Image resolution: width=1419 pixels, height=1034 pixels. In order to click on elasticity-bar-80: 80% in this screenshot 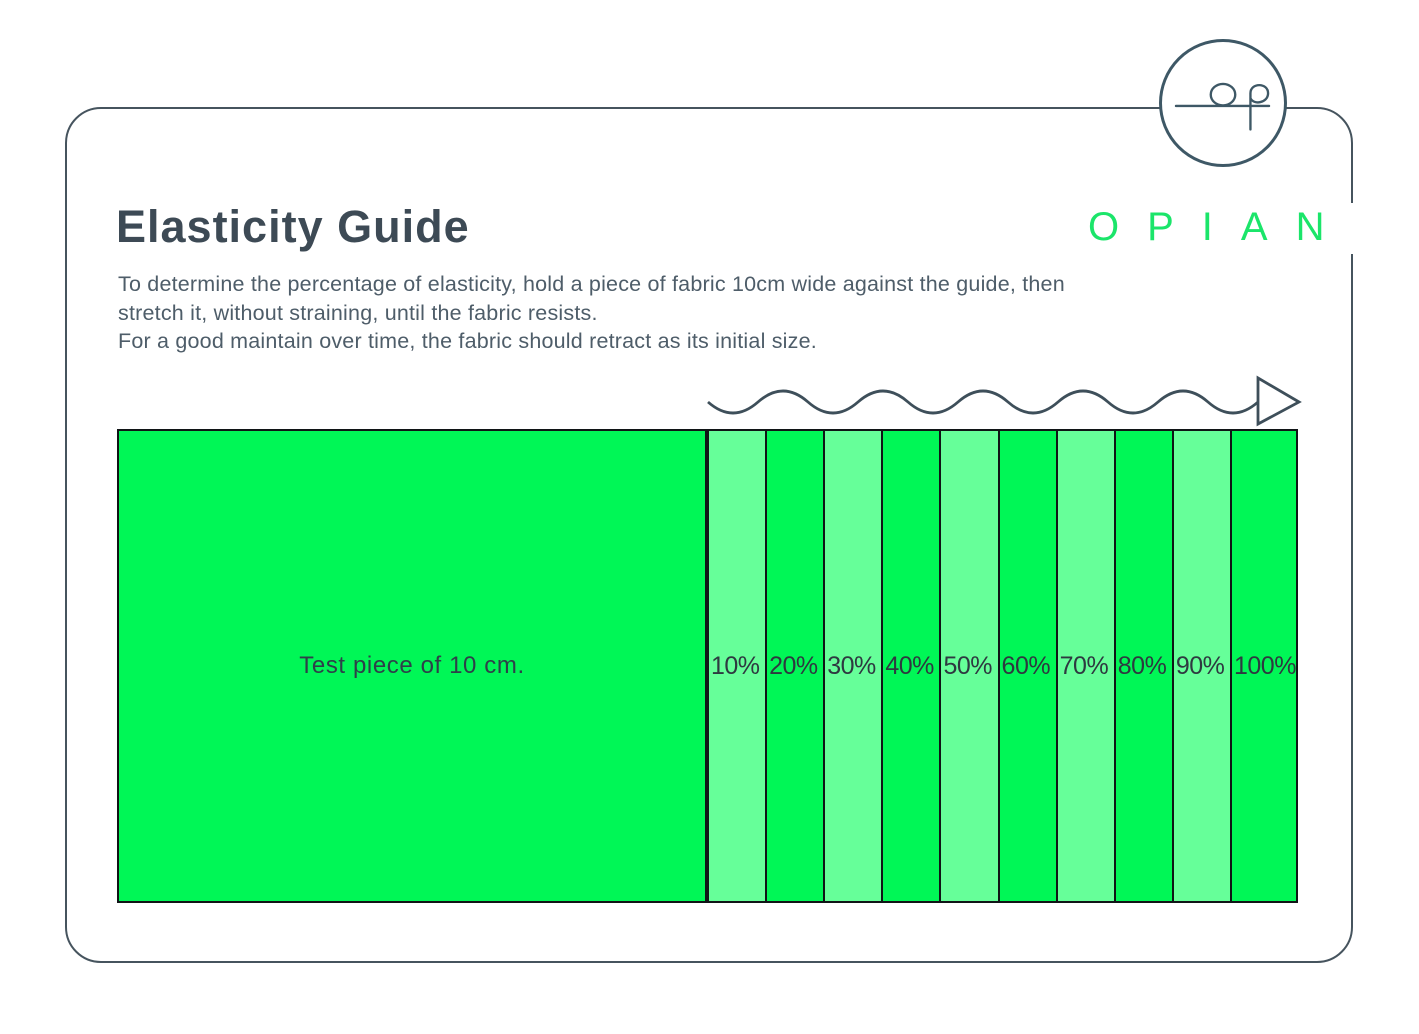, I will do `click(1143, 666)`.